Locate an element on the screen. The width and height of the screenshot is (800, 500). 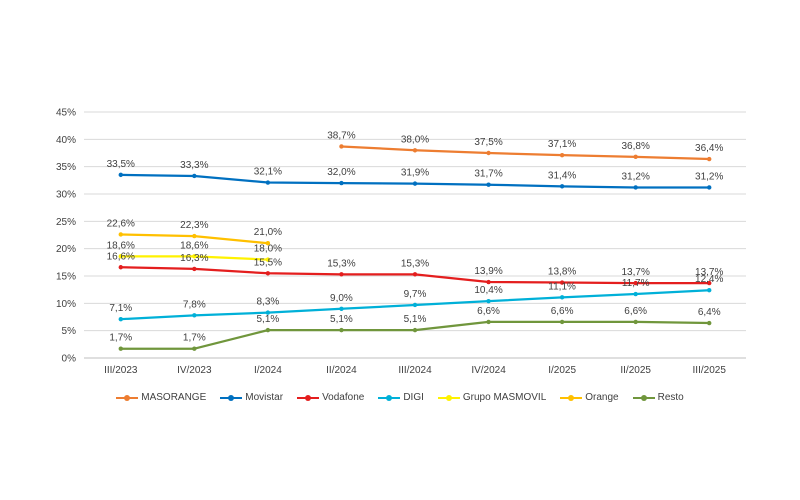
legend-item-grupo-masmovil: Grupo MASMOVIL is located at coordinates (492, 397).